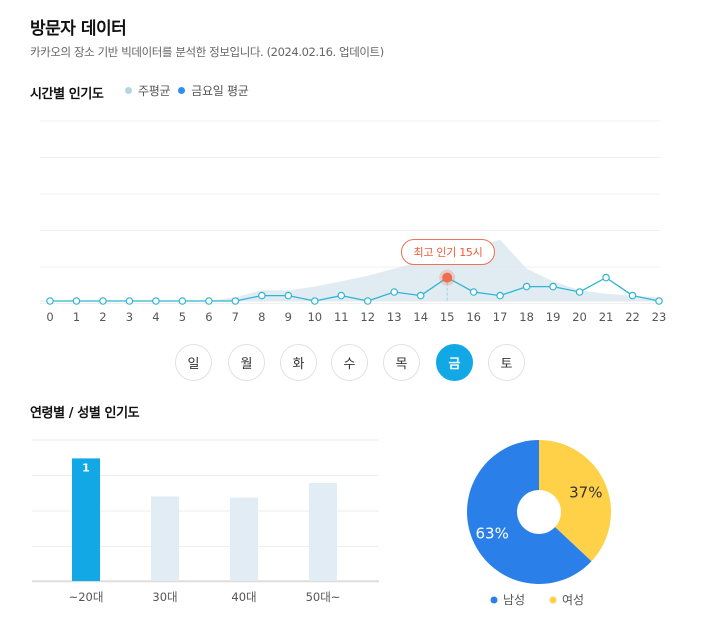 The width and height of the screenshot is (704, 643). Describe the element at coordinates (182, 90) in the screenshot. I see `legend-dot-friday-avg` at that location.